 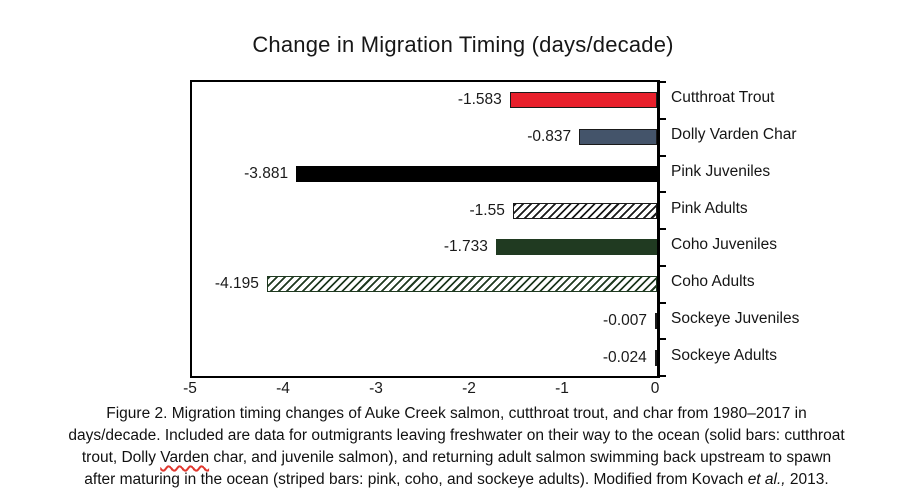 I want to click on bar-value-label: -1.55, so click(x=487, y=210).